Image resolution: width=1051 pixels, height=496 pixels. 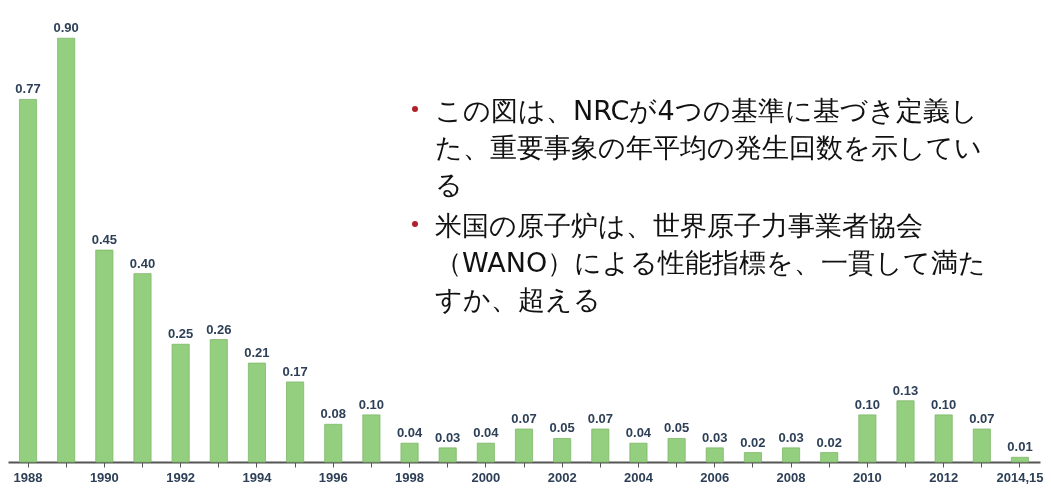 What do you see at coordinates (709, 148) in the screenshot?
I see `annotation: この図は、NRCが4つの基準に基づき定義した、重要事象の年平均の発生回数を示している` at bounding box center [709, 148].